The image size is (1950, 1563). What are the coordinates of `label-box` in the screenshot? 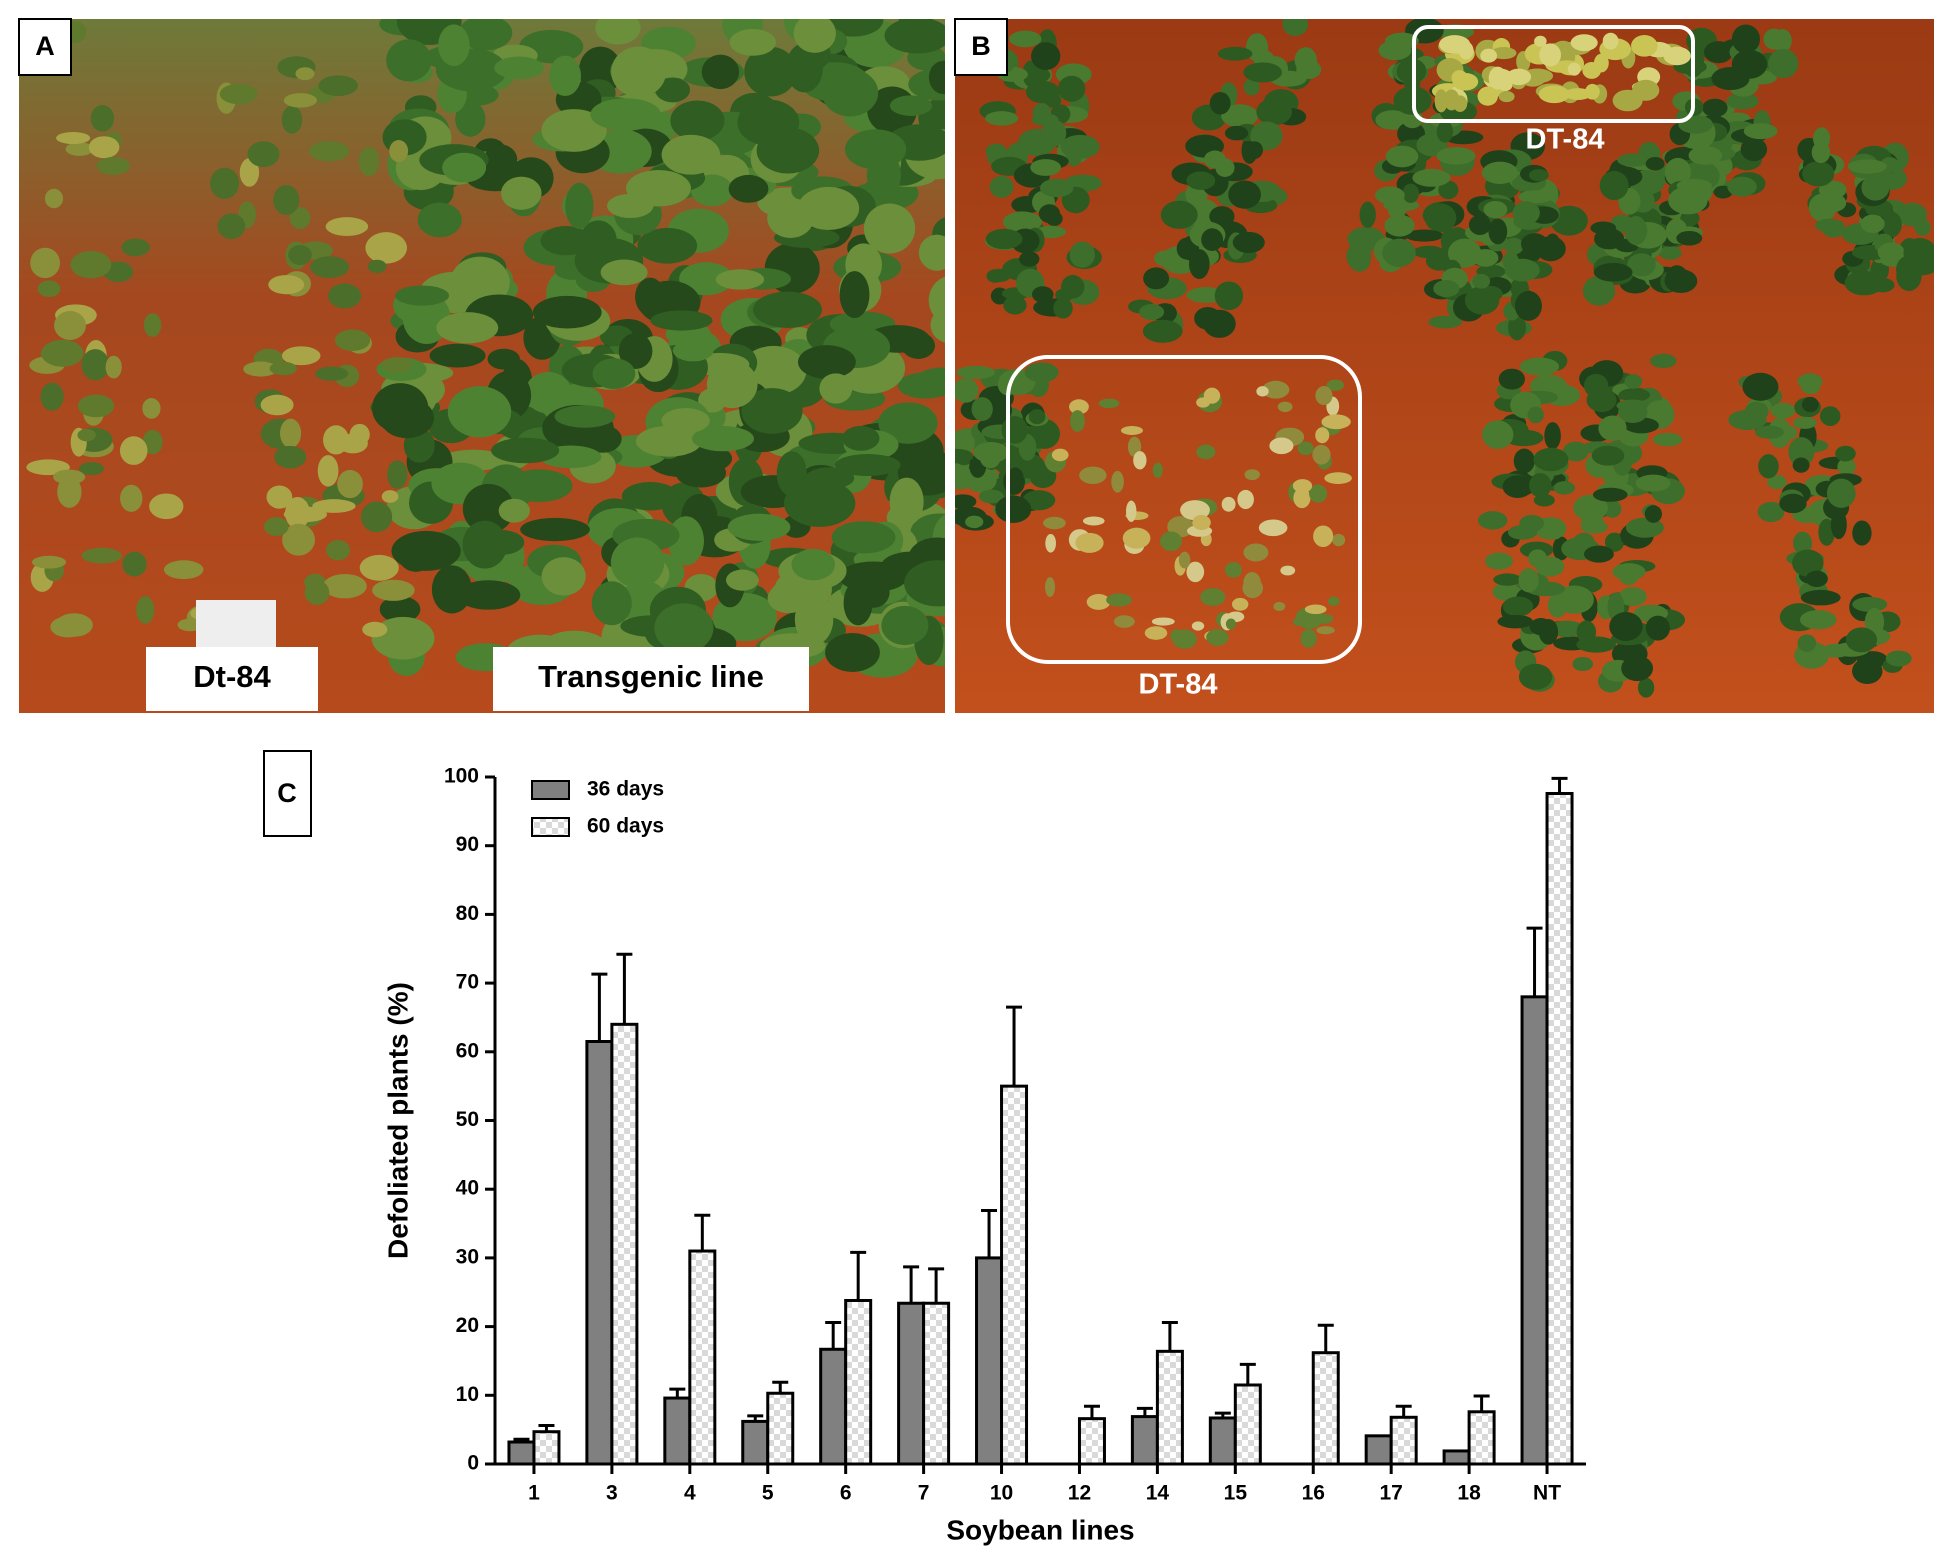 It's located at (651, 679).